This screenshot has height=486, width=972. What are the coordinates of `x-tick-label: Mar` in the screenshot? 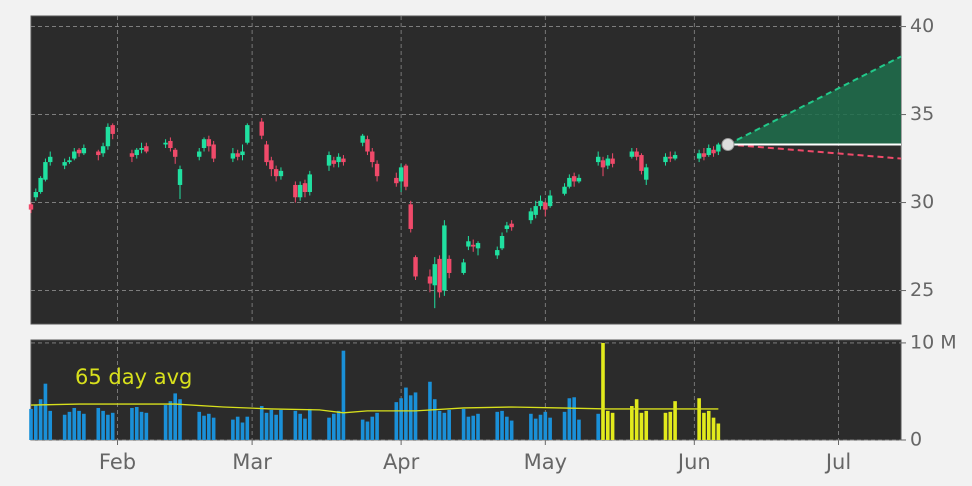 It's located at (252, 462).